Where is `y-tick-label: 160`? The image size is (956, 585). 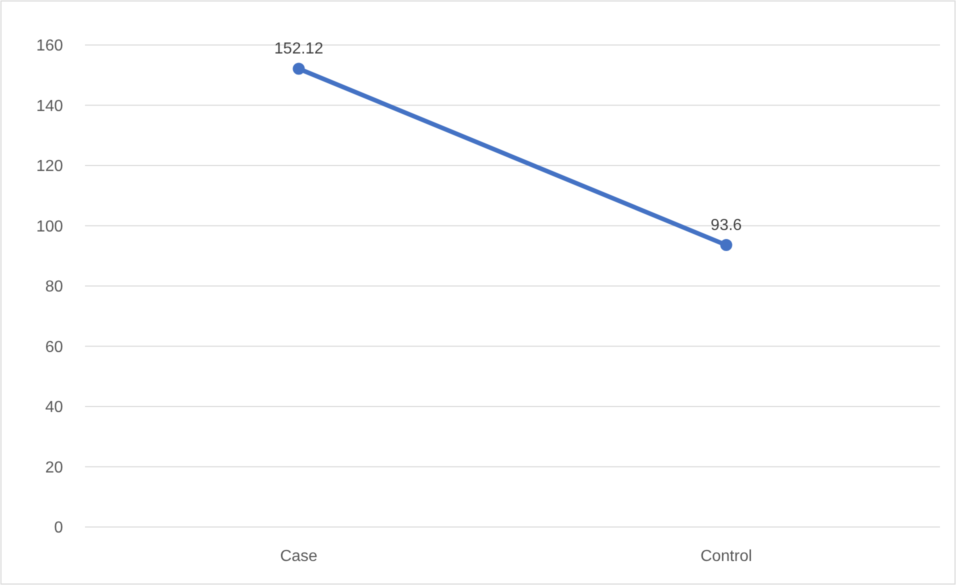 y-tick-label: 160 is located at coordinates (50, 46).